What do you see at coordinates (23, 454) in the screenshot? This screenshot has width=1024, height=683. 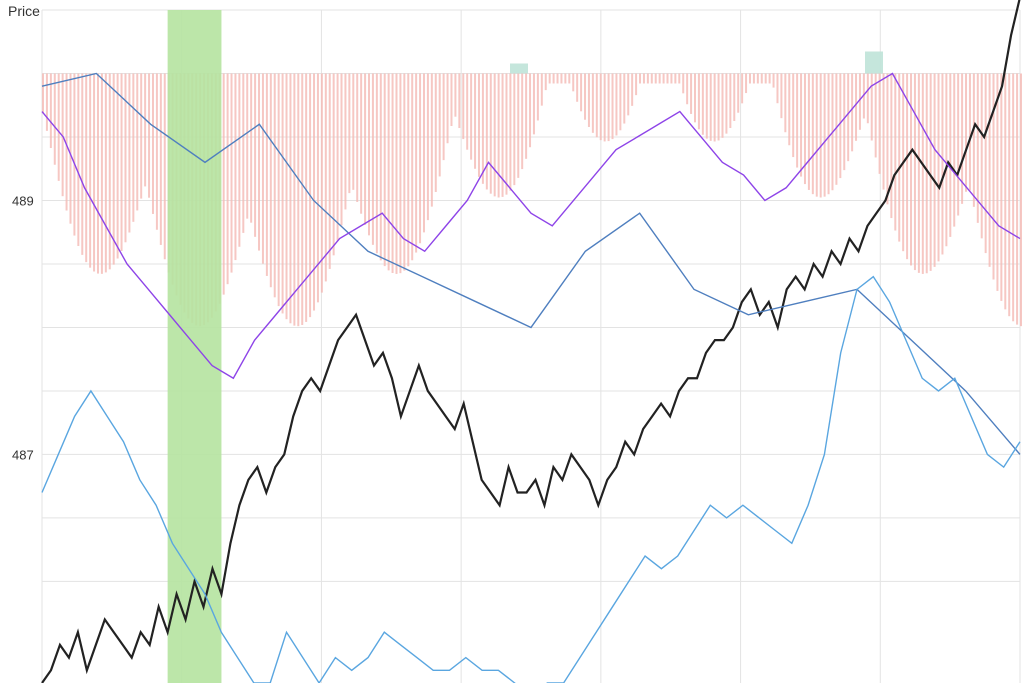 I see `y-tick-label: 487` at bounding box center [23, 454].